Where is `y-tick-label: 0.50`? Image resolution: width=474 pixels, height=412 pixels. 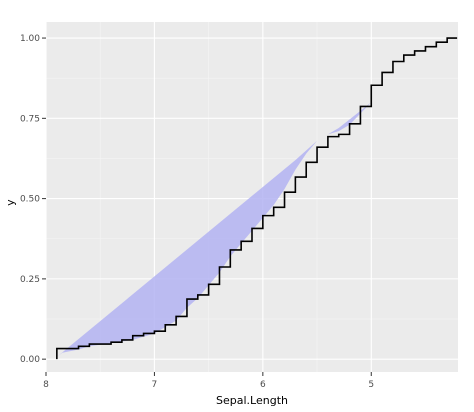 y-tick-label: 0.50 is located at coordinates (30, 200).